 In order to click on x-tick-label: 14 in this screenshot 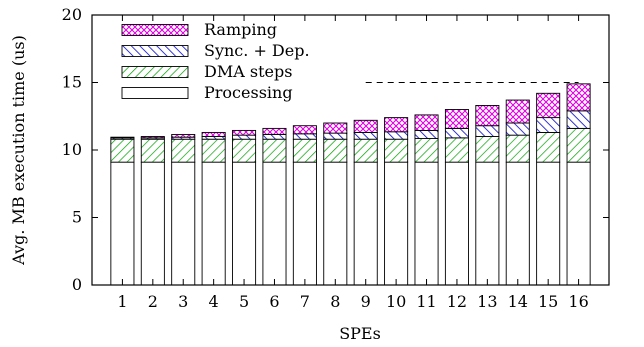, I will do `click(518, 301)`.